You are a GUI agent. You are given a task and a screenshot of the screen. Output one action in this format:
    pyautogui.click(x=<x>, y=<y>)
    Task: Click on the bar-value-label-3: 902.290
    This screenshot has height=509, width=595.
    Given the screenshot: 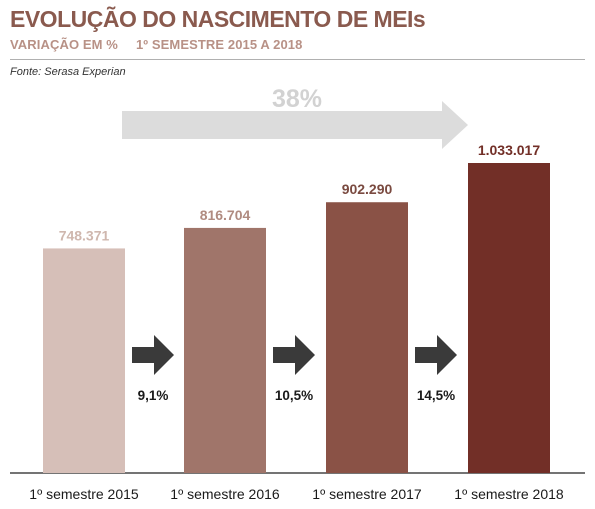 What is the action you would take?
    pyautogui.click(x=367, y=189)
    